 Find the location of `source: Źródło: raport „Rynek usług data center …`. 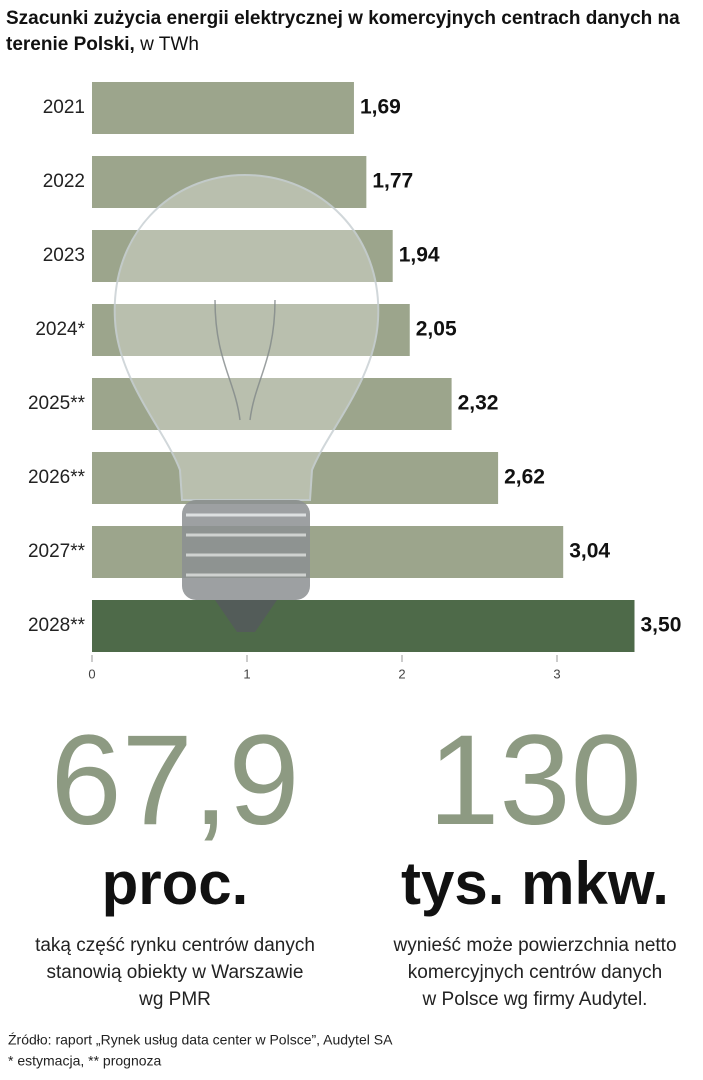

source: Źródło: raport „Rynek usług data center … is located at coordinates (200, 1040).